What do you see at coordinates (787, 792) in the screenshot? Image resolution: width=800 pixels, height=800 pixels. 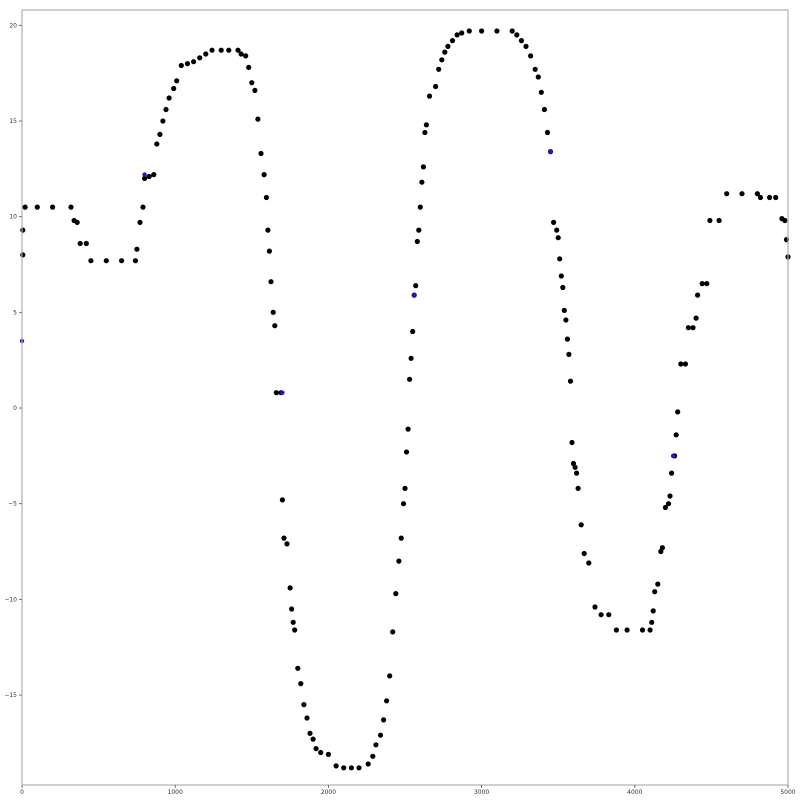 I see `x-tick-label: 5000` at bounding box center [787, 792].